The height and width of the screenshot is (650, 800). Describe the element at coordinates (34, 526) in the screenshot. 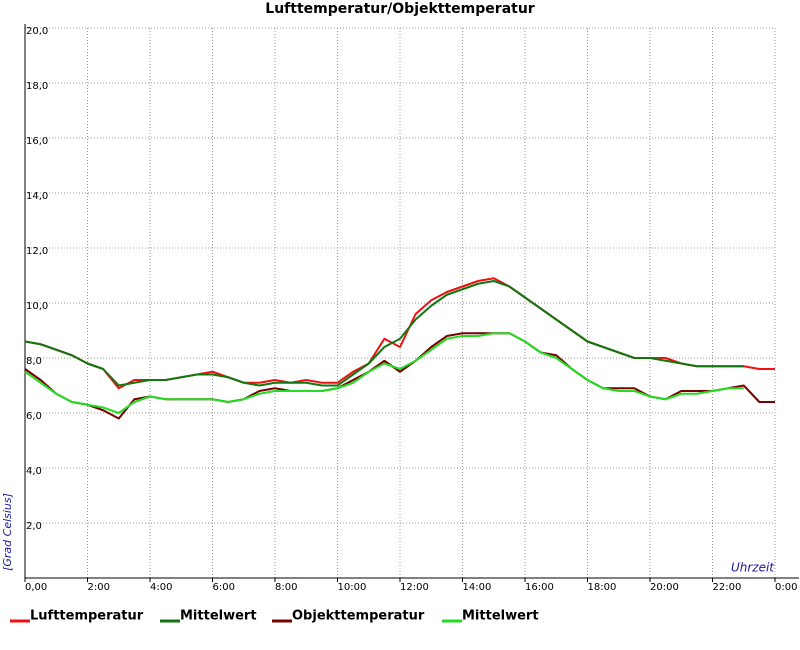

I see `y-tick-label: 2,0` at that location.